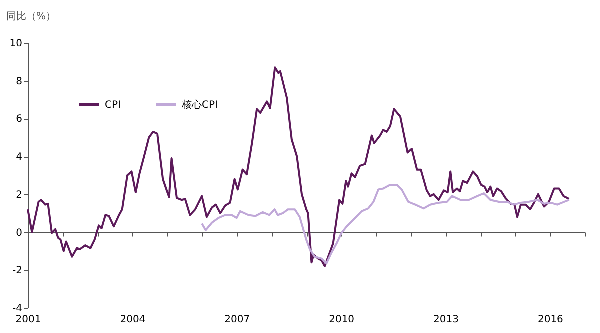 This screenshot has width=600, height=333. Describe the element at coordinates (29, 320) in the screenshot. I see `x-tick-label: 2001` at that location.